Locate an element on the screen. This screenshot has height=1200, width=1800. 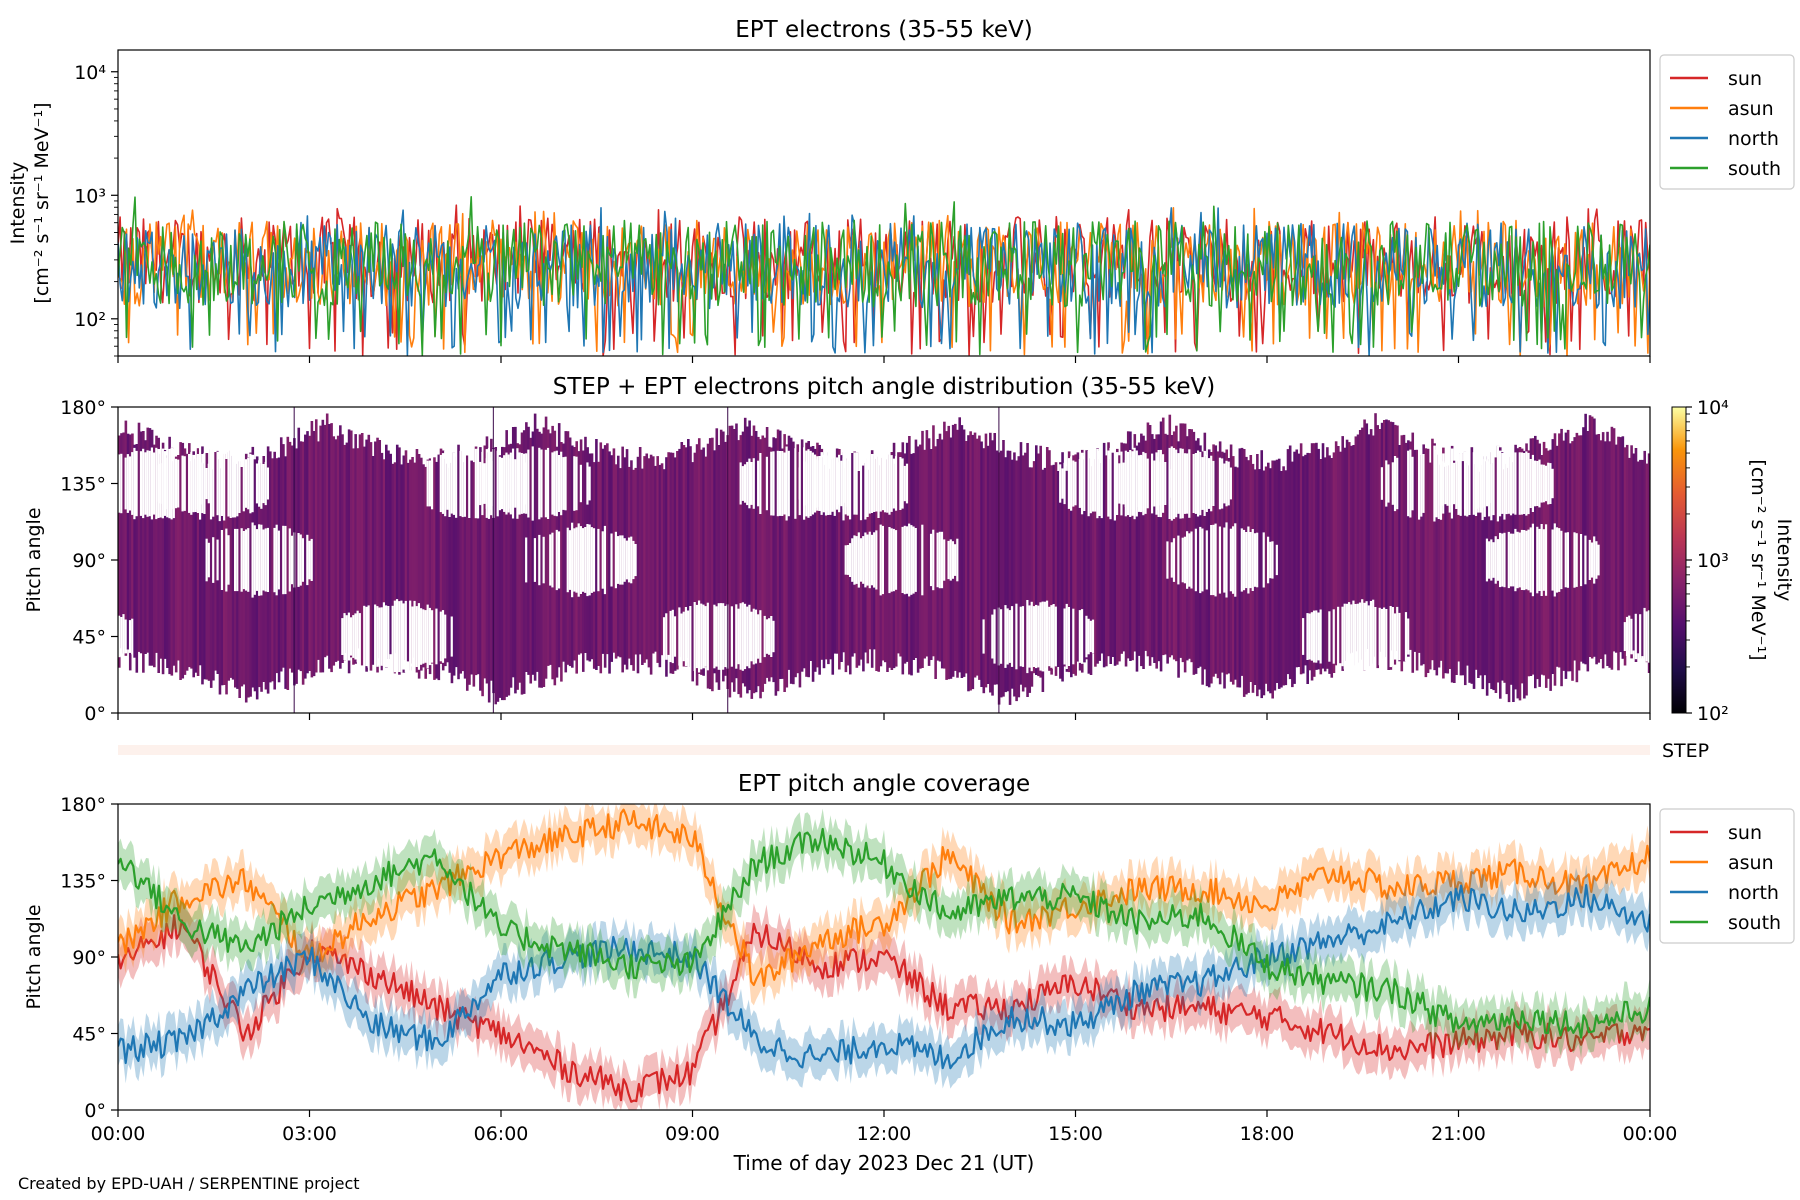
panel1-ylabel: Intensity is located at coordinates (18, 203).